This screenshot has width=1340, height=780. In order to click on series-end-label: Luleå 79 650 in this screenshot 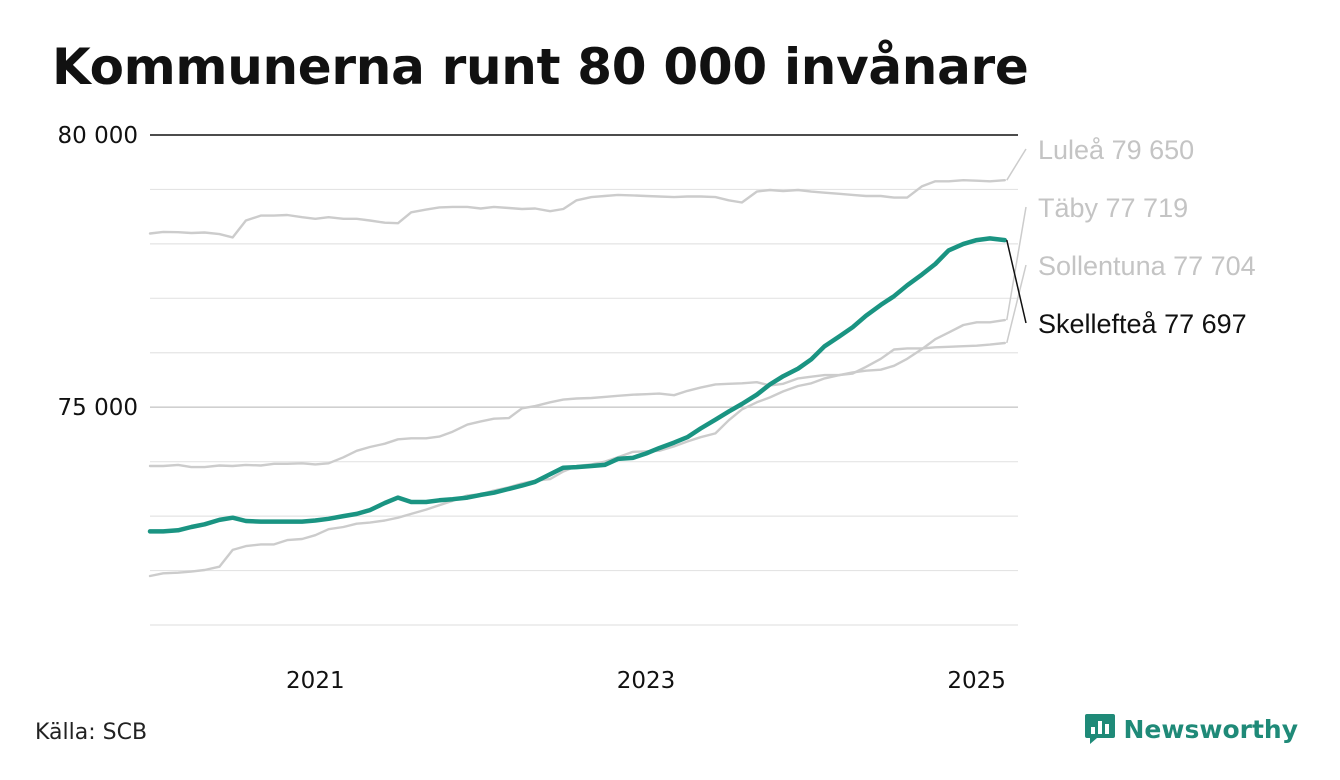, I will do `click(1116, 150)`.